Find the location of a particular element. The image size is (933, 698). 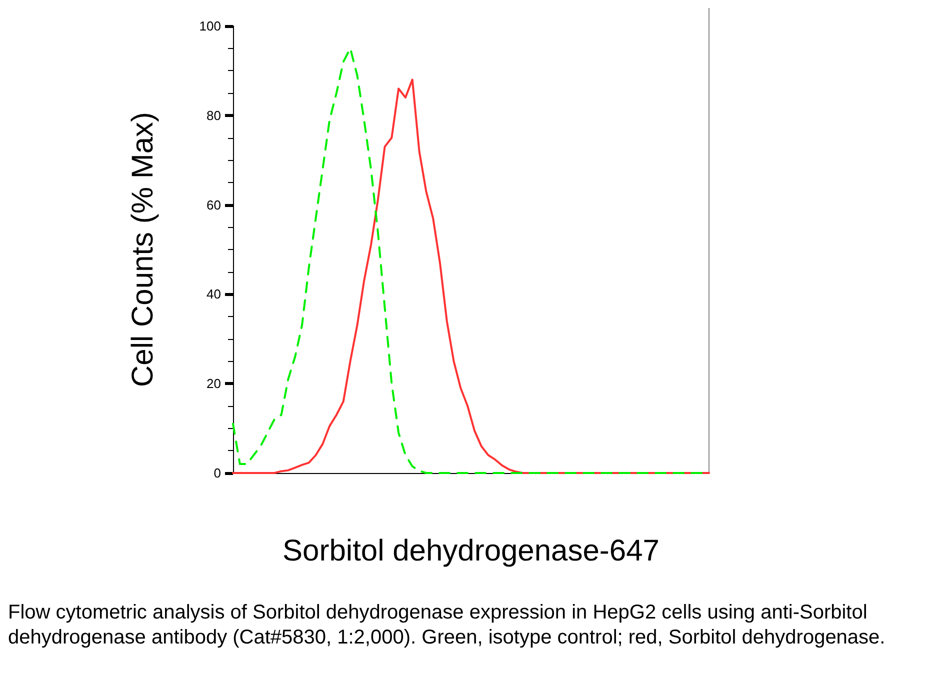

y-axis-title: Cell Counts (% Max) is located at coordinates (143, 250).